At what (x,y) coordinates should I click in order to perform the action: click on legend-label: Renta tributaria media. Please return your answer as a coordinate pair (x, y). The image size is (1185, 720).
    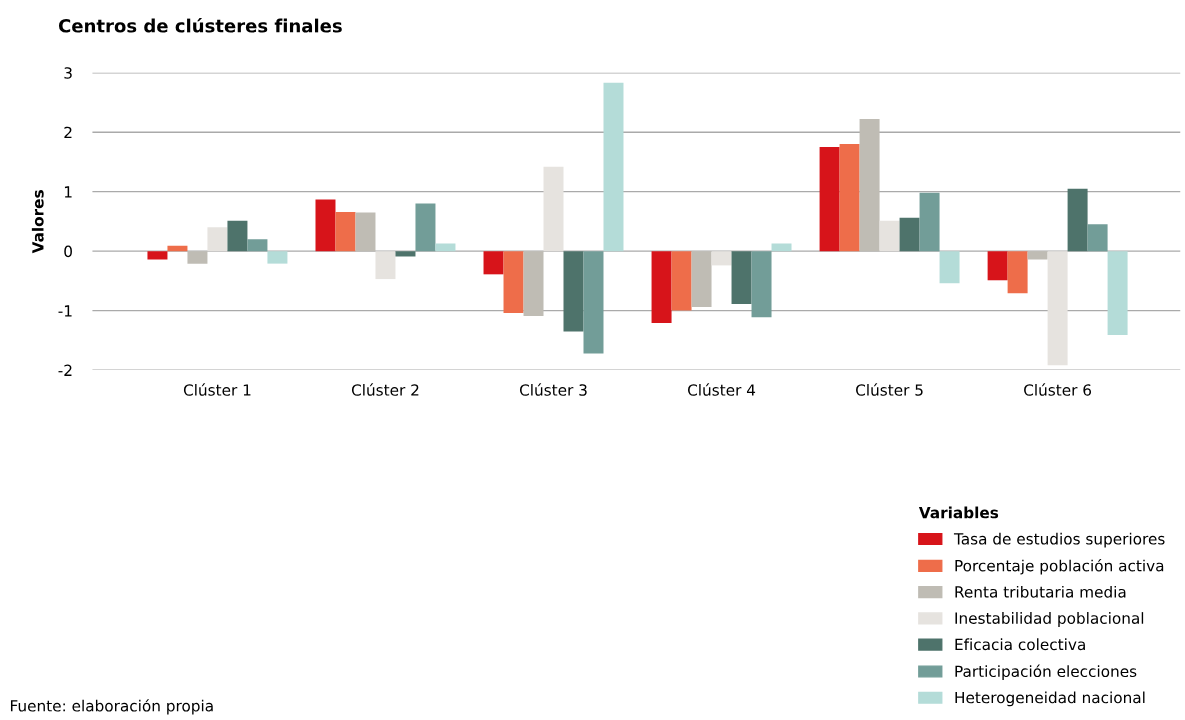
    Looking at the image, I should click on (1040, 591).